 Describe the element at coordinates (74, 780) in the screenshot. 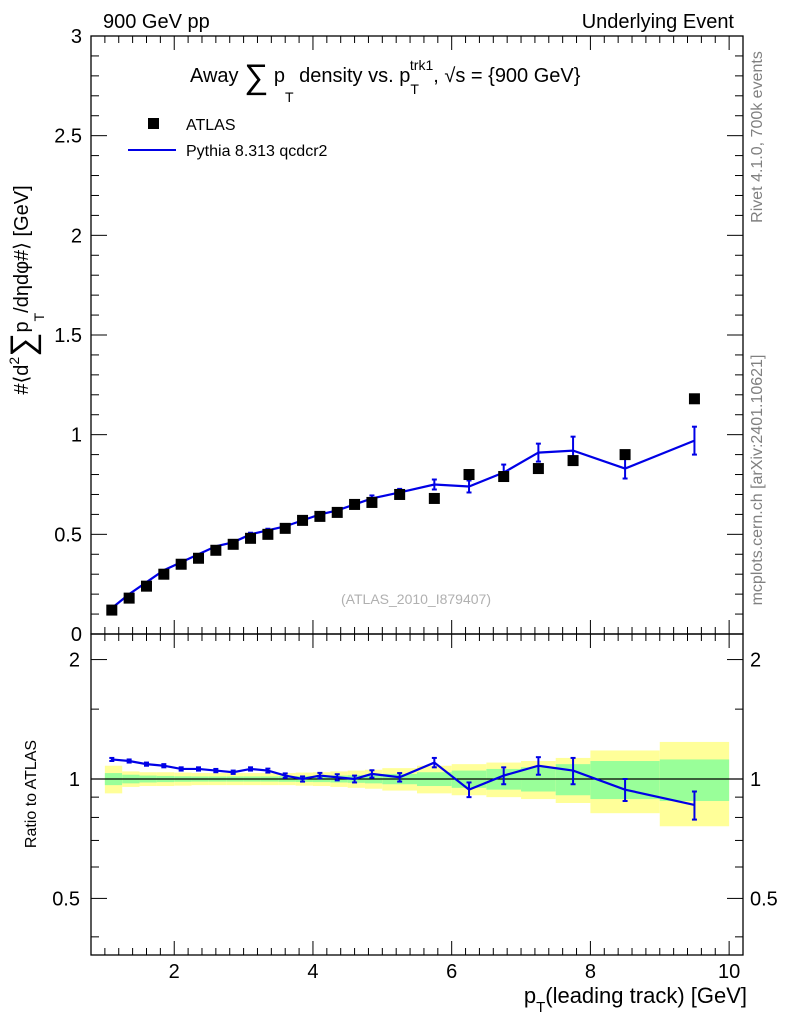

I see `ratio-y-tick-label: 1` at that location.